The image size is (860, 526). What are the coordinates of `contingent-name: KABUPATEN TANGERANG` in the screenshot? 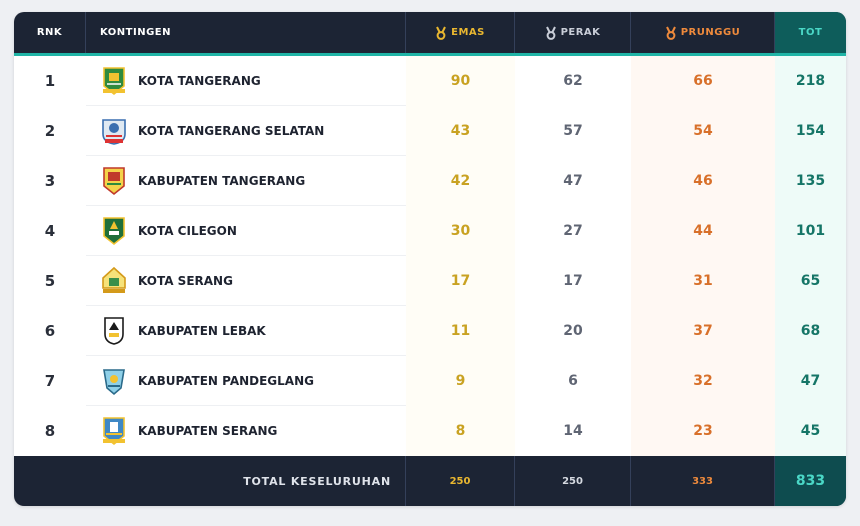 It's located at (222, 180).